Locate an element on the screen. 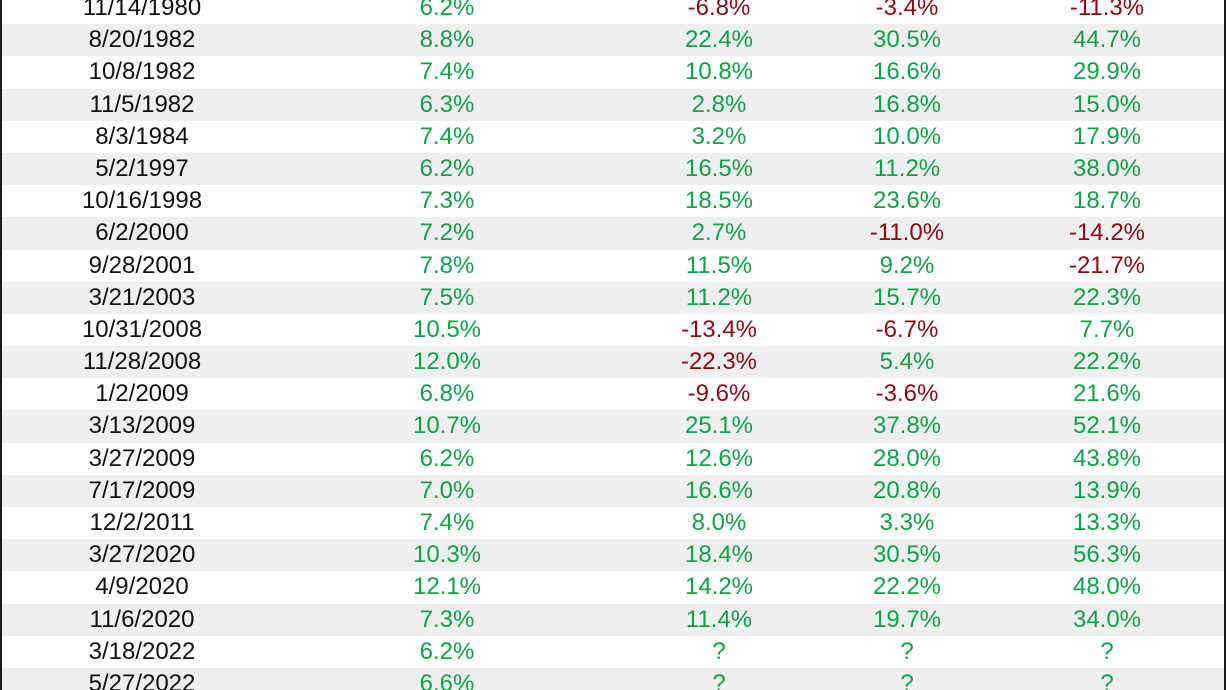  value-cell-1: 10.3% is located at coordinates (447, 555).